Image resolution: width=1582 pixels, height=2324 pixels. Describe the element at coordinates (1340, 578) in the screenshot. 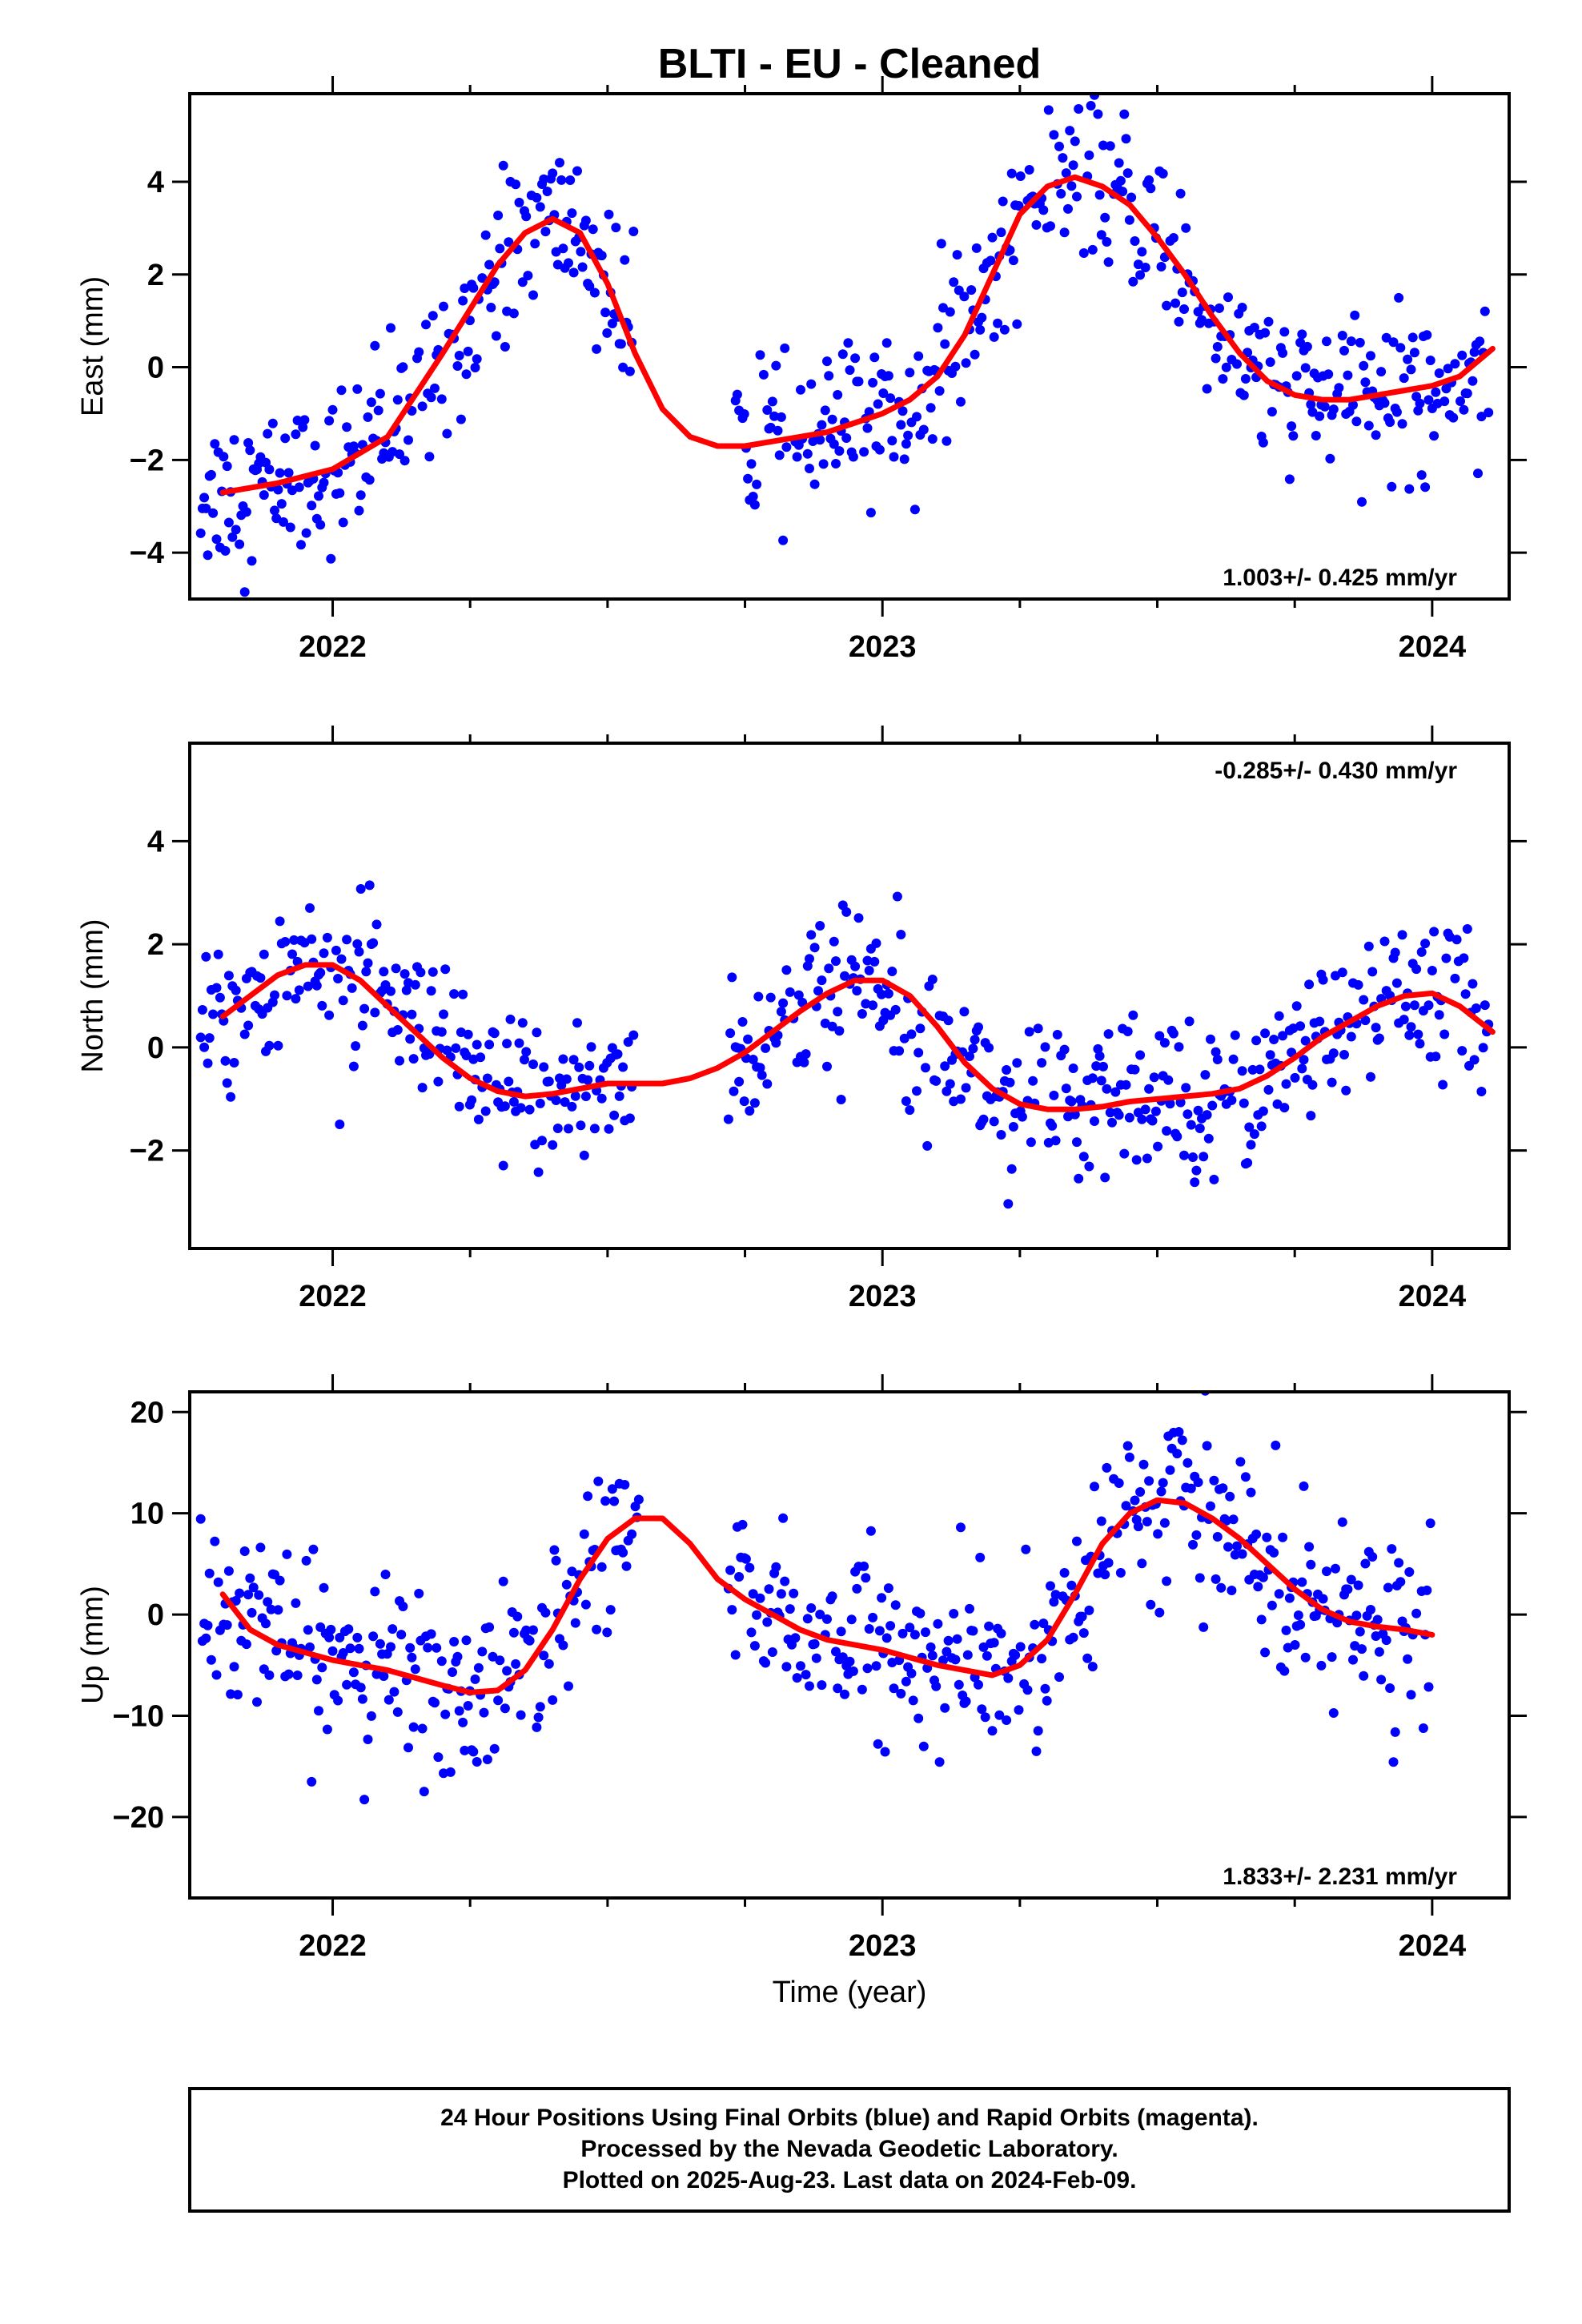

I see `east-rate-label: 1.003+/- 0.425 mm/yr` at that location.